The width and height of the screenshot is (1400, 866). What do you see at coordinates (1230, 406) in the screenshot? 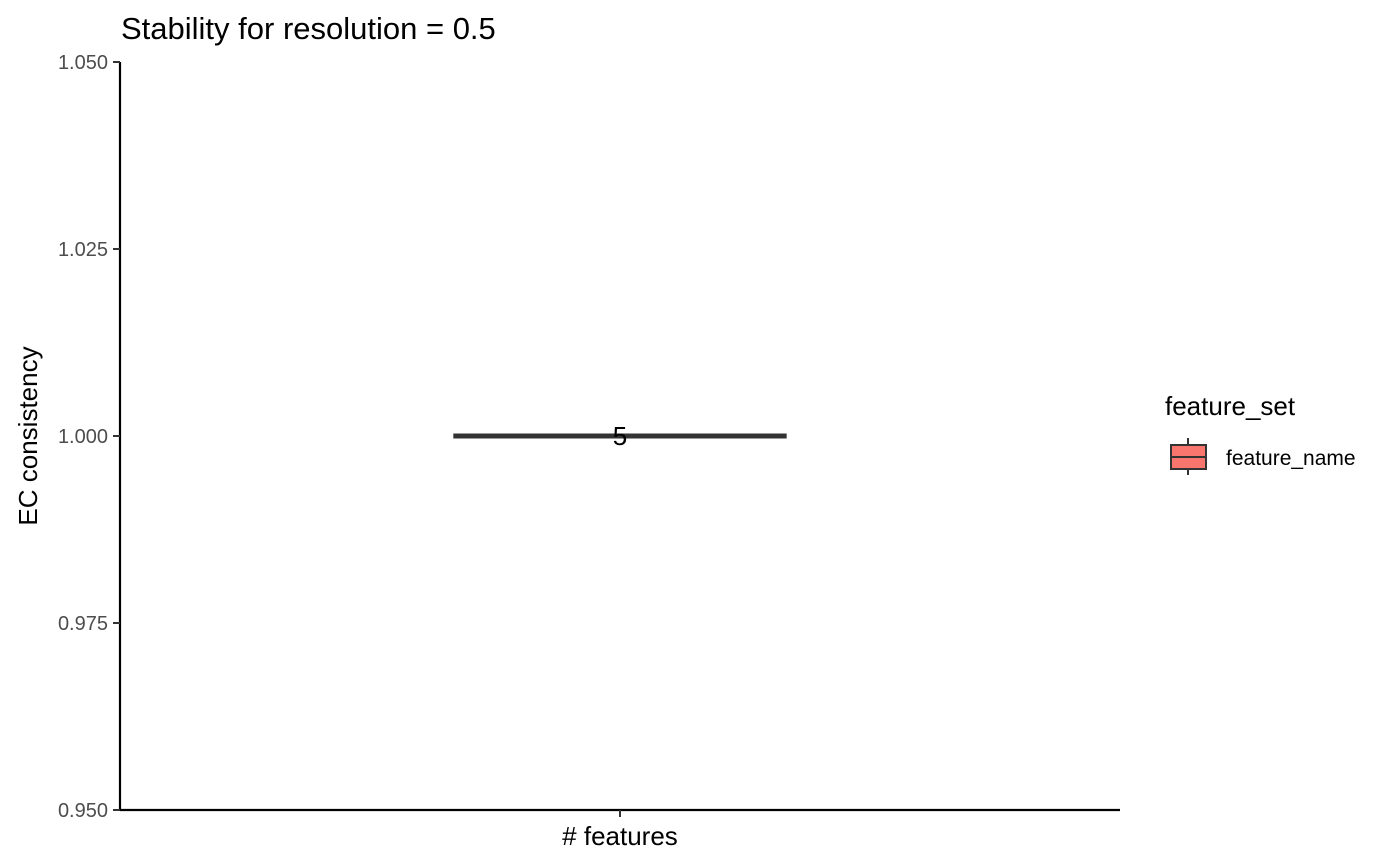
I see `legend-title: feature_set` at bounding box center [1230, 406].